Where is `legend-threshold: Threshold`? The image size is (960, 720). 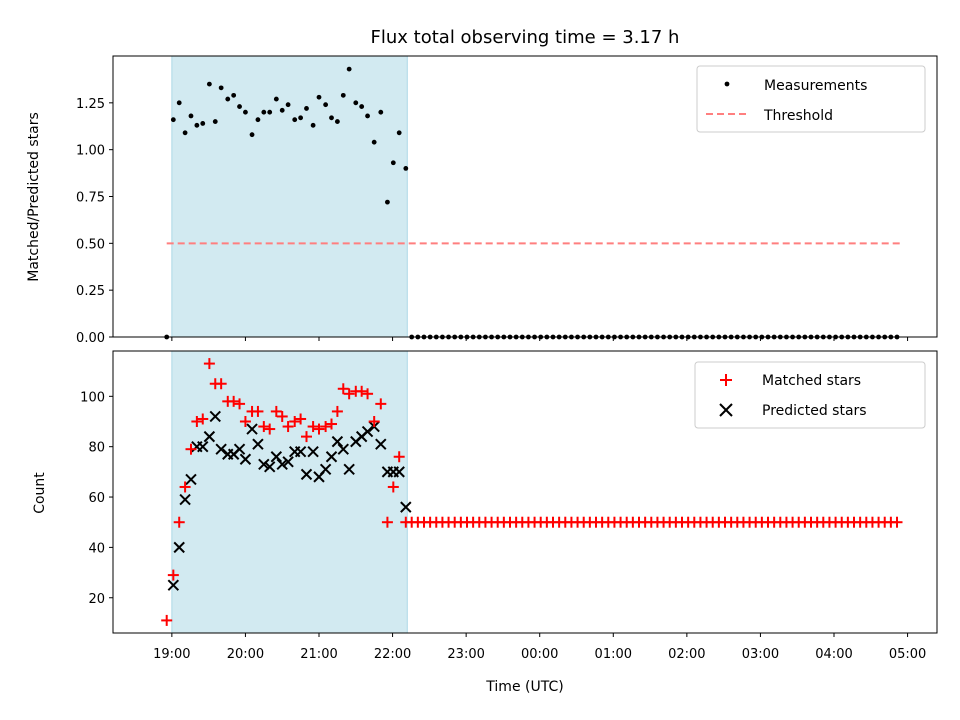 legend-threshold: Threshold is located at coordinates (798, 116).